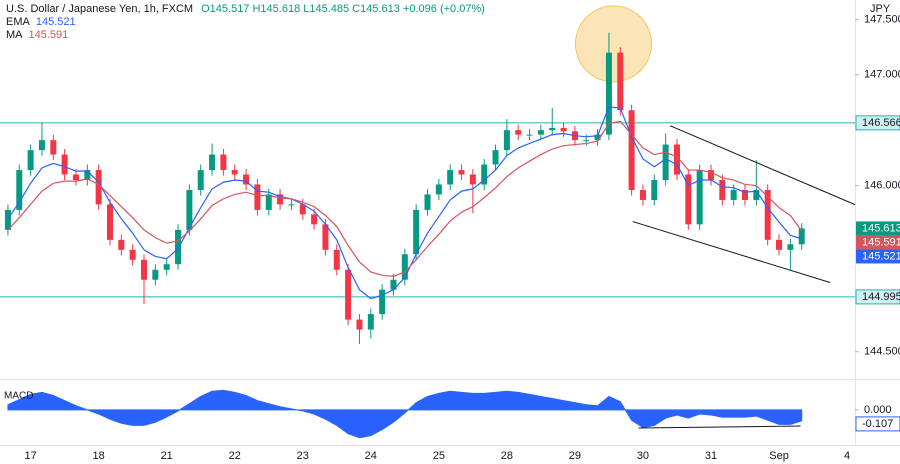  What do you see at coordinates (882, 19) in the screenshot?
I see `y-tick-label: 147.500` at bounding box center [882, 19].